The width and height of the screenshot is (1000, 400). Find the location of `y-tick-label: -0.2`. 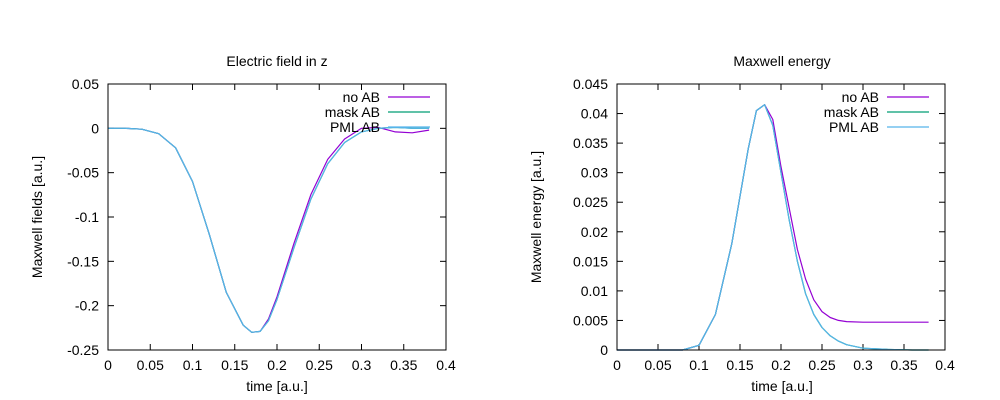

y-tick-label: -0.2 is located at coordinates (87, 306).